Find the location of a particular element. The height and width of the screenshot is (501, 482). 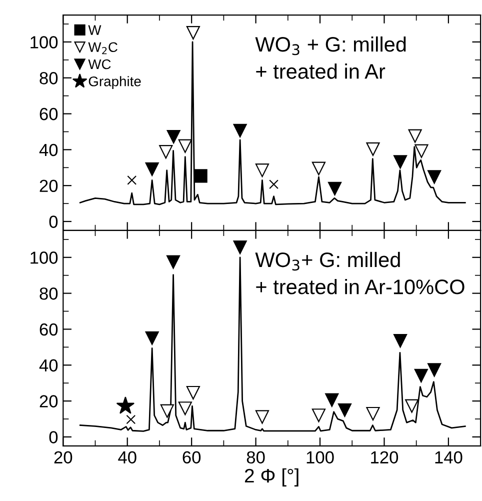

x-tick-label: 40 is located at coordinates (127, 457).